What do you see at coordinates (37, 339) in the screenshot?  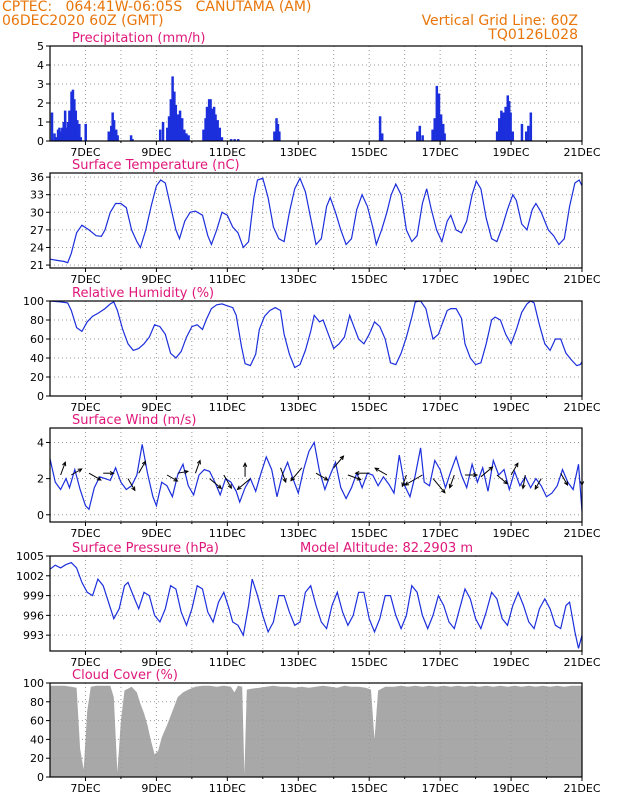 I see `humidity-ytick-label: 60` at bounding box center [37, 339].